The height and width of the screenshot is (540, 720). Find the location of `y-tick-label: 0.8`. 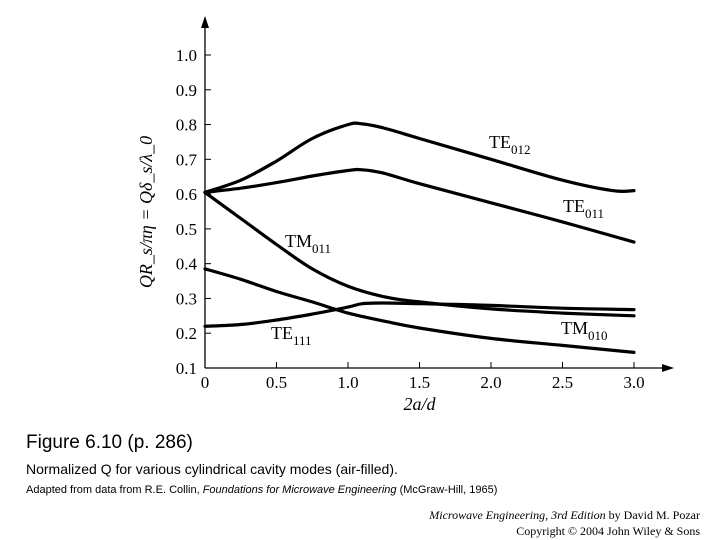

y-tick-label: 0.8 is located at coordinates (186, 125).